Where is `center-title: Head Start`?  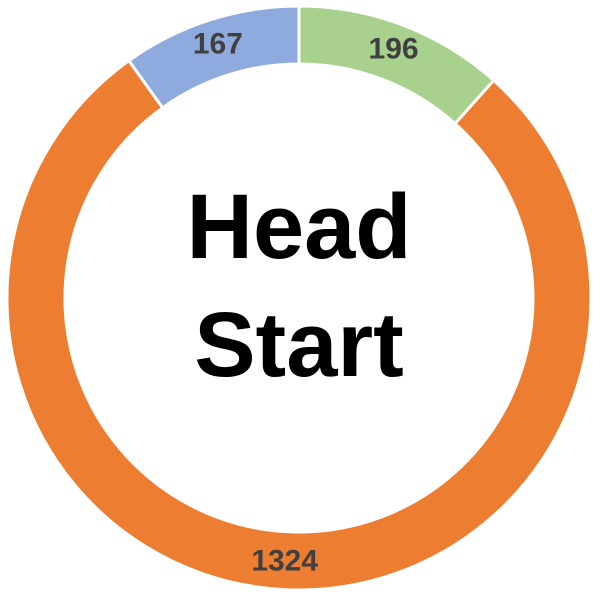
center-title: Head Start is located at coordinates (299, 286).